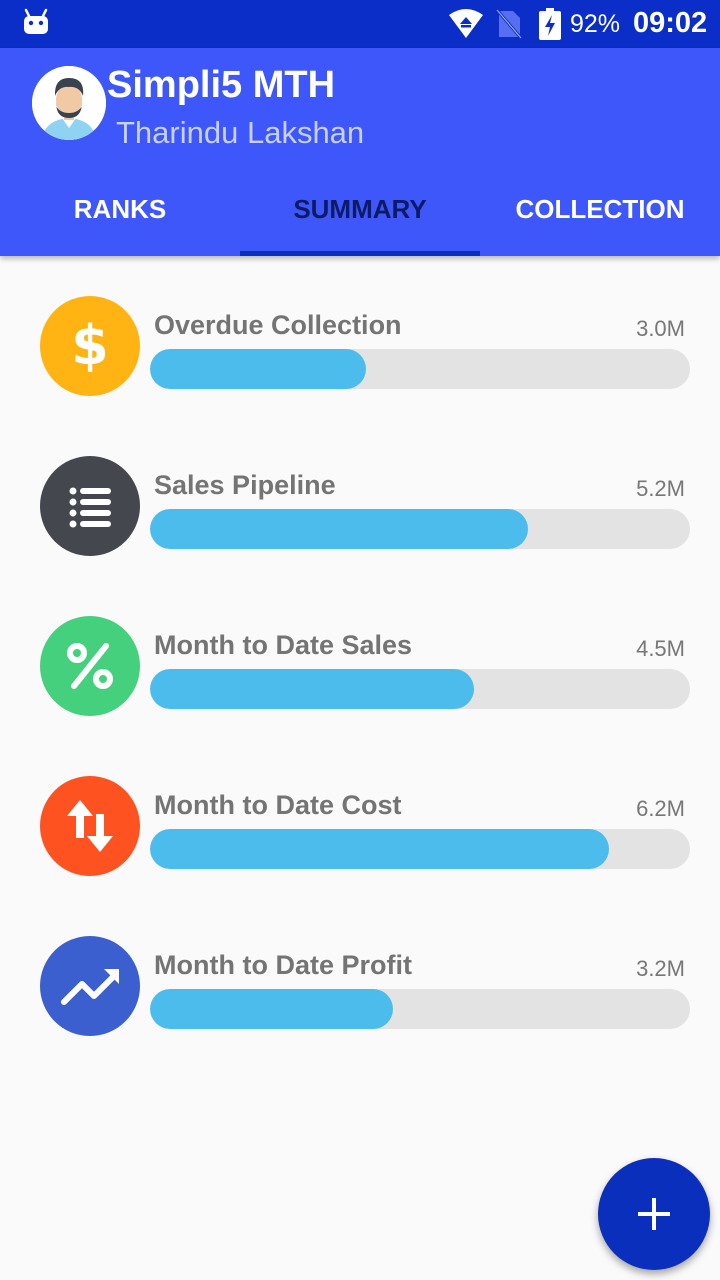 The width and height of the screenshot is (720, 1280). Describe the element at coordinates (240, 132) in the screenshot. I see `user-name: Tharindu Lakshan` at that location.